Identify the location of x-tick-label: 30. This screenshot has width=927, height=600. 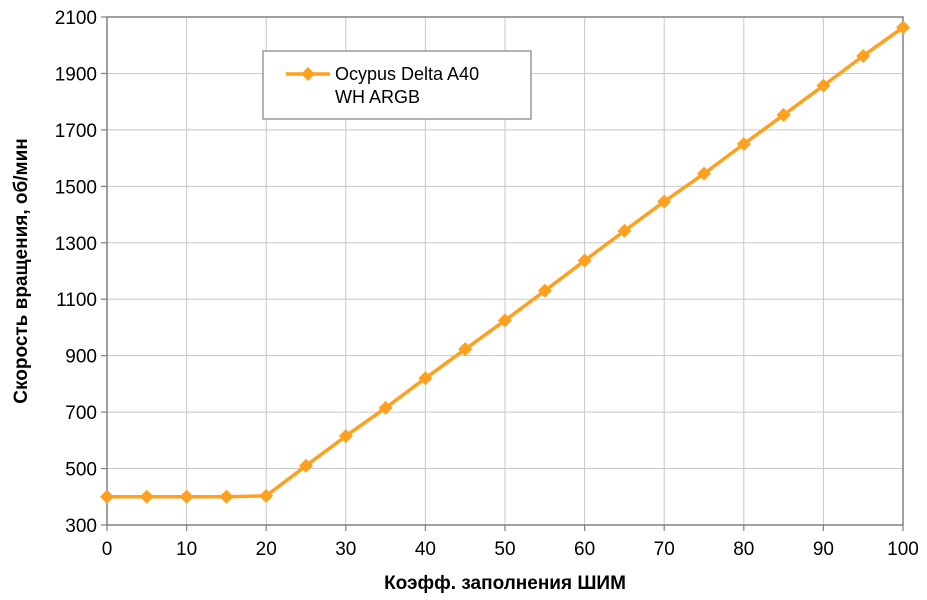
(345, 549).